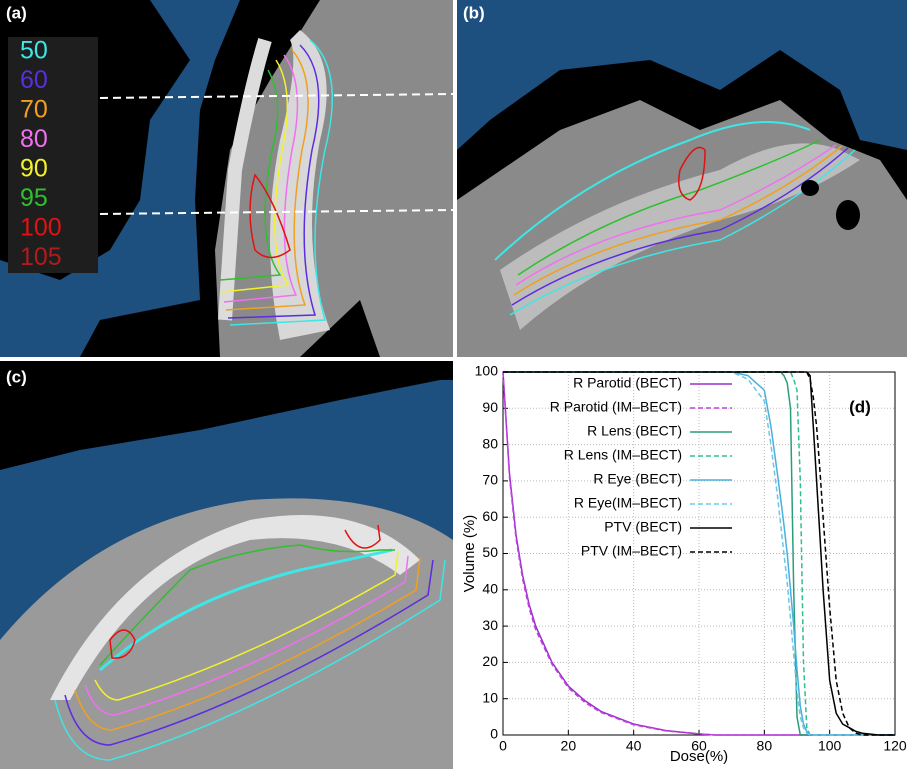 The image size is (907, 774). I want to click on x-tick-label: 120, so click(895, 746).